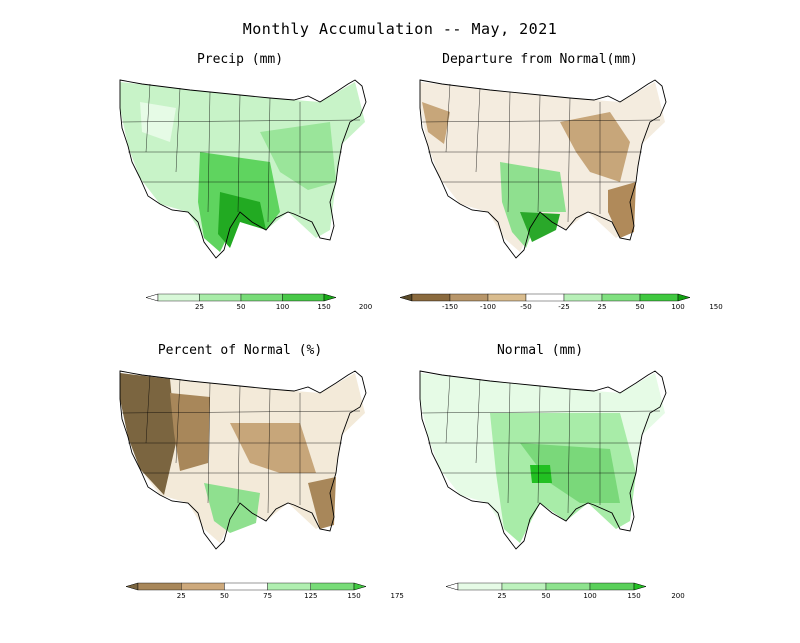 The width and height of the screenshot is (800, 643). I want to click on colorbar-tick-label: 75, so click(267, 596).